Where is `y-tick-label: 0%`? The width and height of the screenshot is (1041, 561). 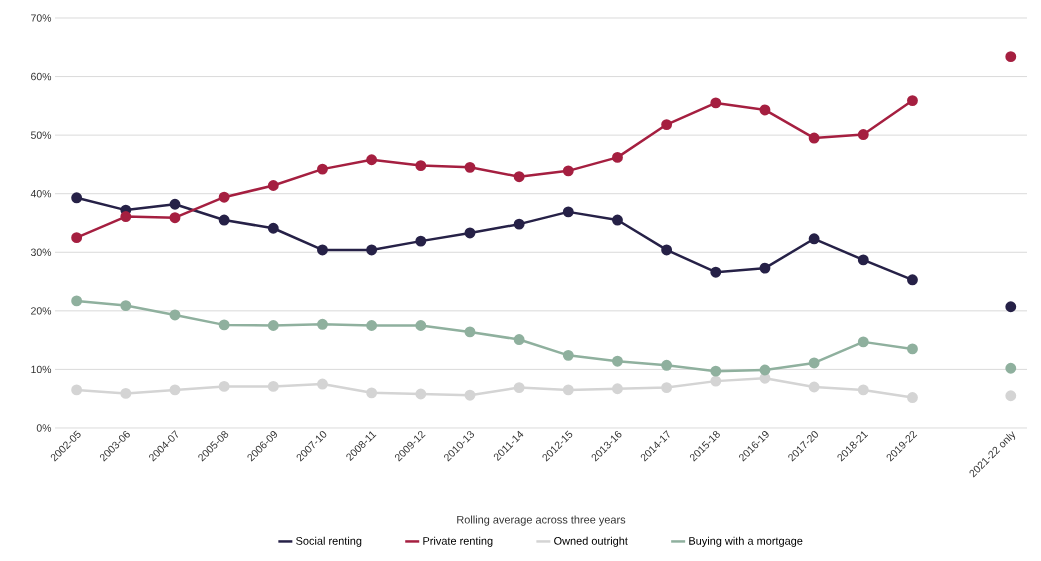
y-tick-label: 0% is located at coordinates (44, 428).